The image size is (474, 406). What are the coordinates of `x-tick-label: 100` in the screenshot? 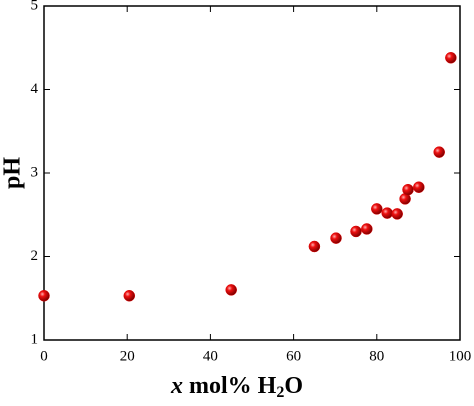 It's located at (460, 356).